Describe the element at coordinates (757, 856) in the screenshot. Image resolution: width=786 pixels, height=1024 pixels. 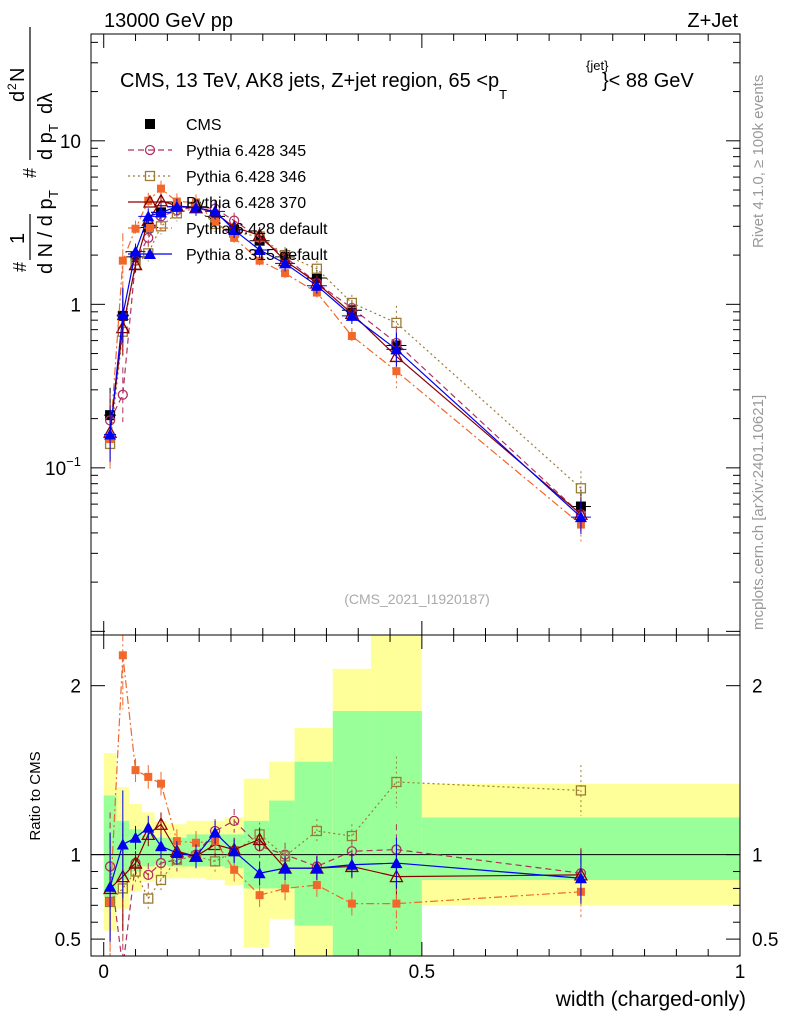
I see `ratio-y-tick-label-right: 1` at that location.